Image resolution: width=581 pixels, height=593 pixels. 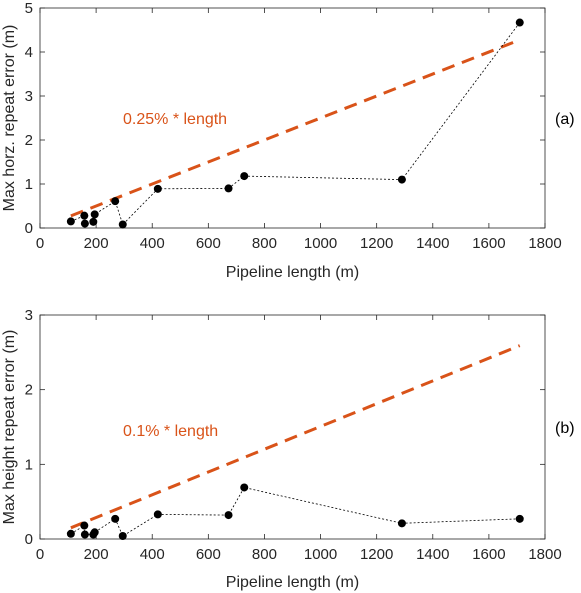 What do you see at coordinates (295, 512) in the screenshot?
I see `data-series-line` at bounding box center [295, 512].